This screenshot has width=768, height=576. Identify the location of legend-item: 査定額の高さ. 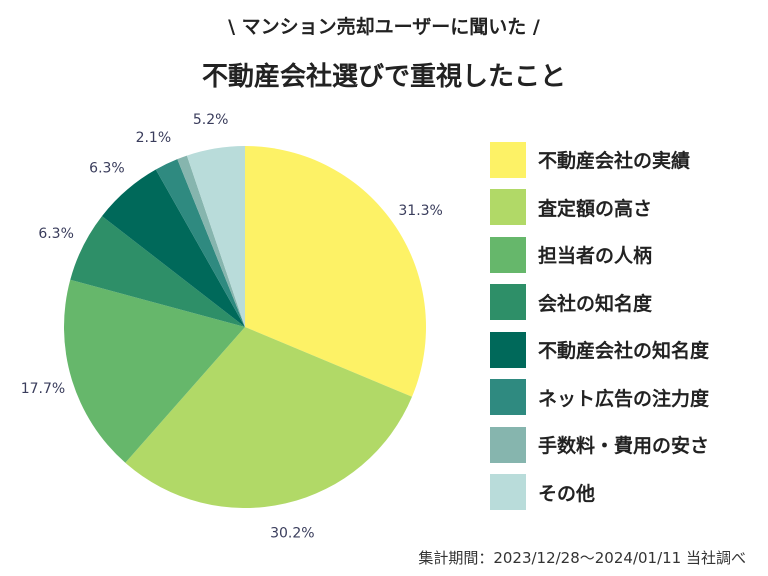
(599, 208).